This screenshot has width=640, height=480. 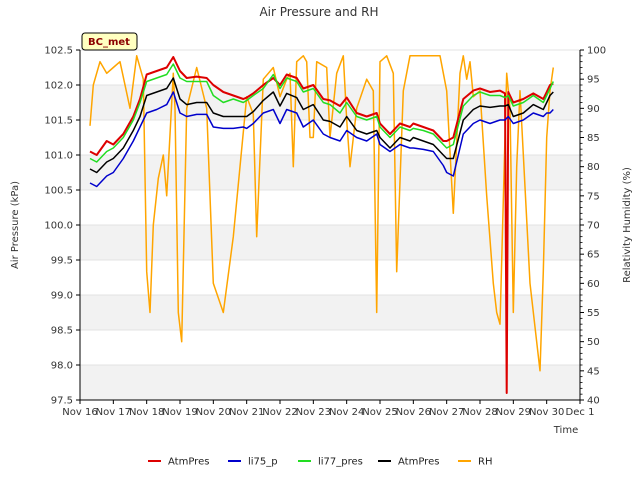 What do you see at coordinates (593, 109) in the screenshot?
I see `y2-tick-label: 90` at bounding box center [593, 109].